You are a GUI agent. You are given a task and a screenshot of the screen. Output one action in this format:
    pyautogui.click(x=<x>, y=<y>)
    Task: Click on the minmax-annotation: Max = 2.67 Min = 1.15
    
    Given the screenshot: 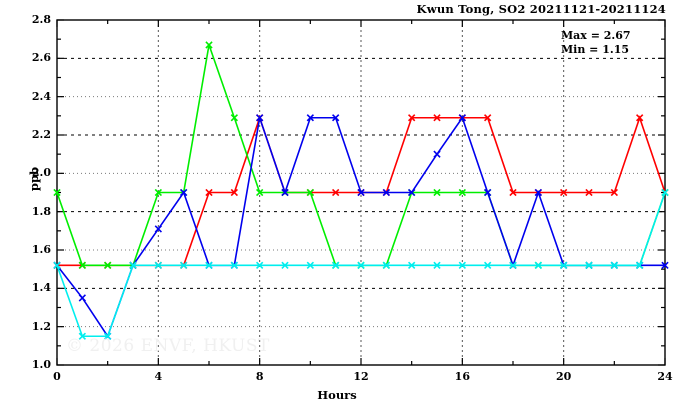 What is the action you would take?
    pyautogui.click(x=596, y=42)
    